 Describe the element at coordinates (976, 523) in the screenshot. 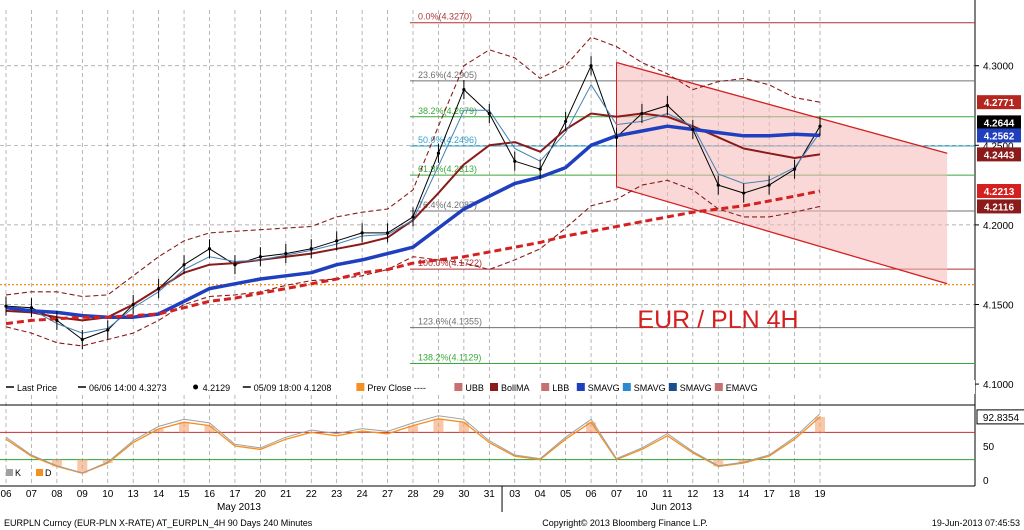

I see `footer-right: 19-Jun-2013 07:45:53` at that location.